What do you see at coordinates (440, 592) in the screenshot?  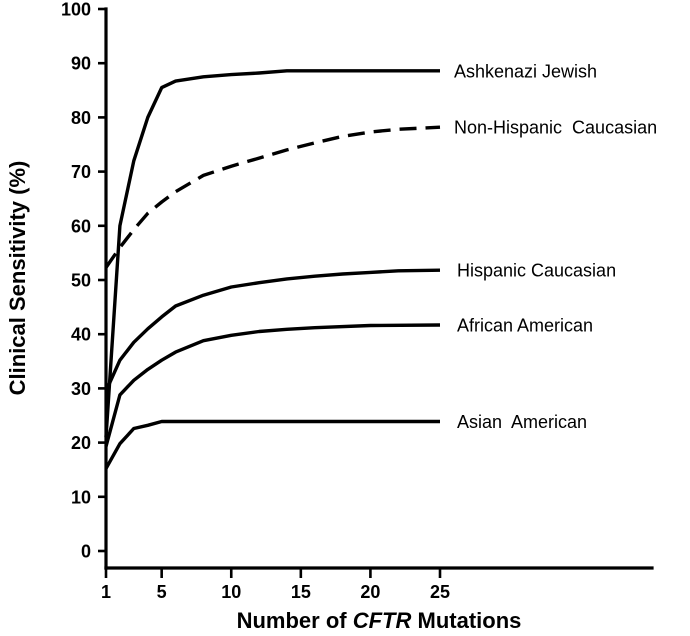 I see `x-tick-label-25: 25` at bounding box center [440, 592].